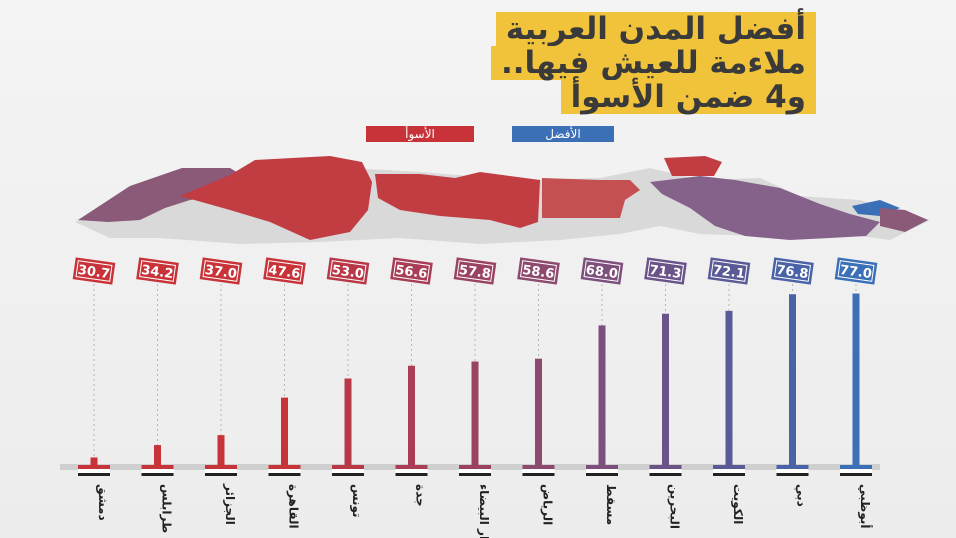 Image resolution: width=956 pixels, height=538 pixels. I want to click on city-label: أبوظبي, so click(865, 506).